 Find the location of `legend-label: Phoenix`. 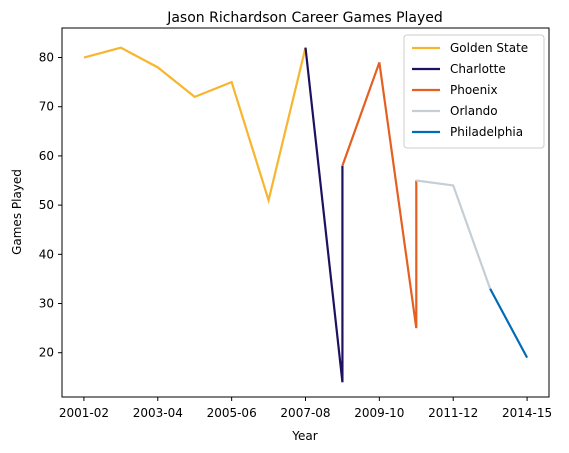

legend-label: Phoenix is located at coordinates (474, 90).